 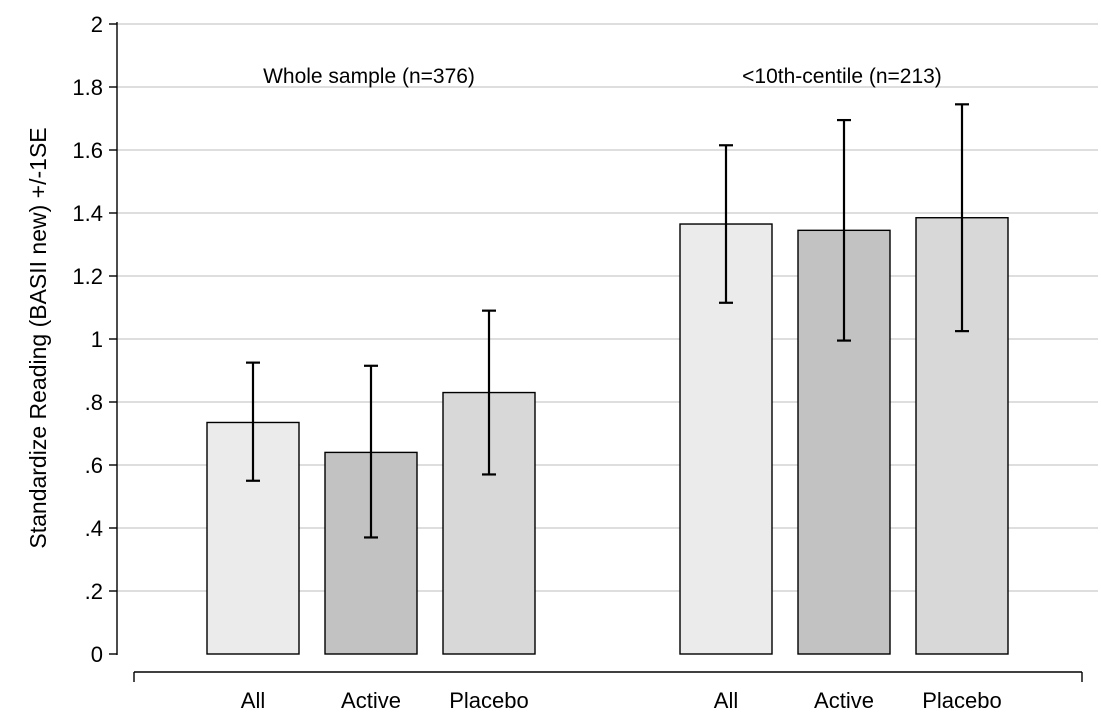 What do you see at coordinates (97, 654) in the screenshot?
I see `y-tick-label: 0` at bounding box center [97, 654].